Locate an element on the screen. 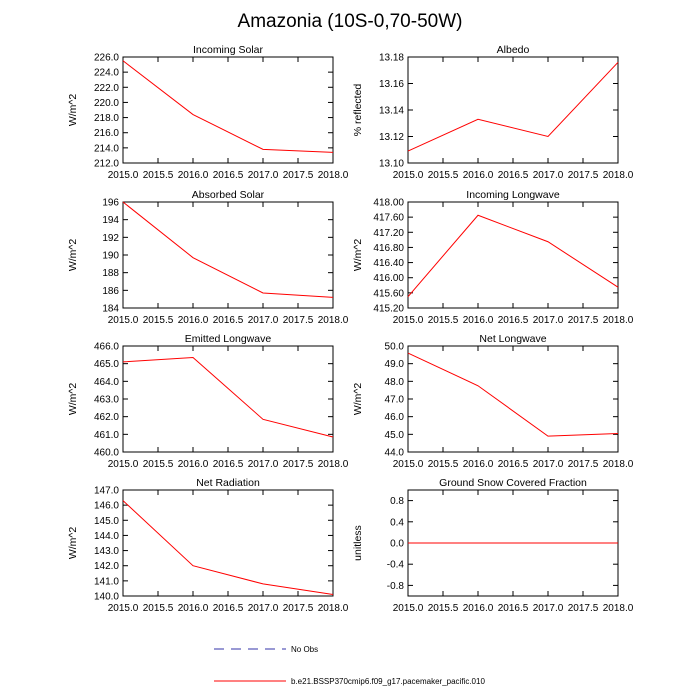 This screenshot has height=700, width=700. panel-title-net-longwave: Net Longwave is located at coordinates (512, 339).